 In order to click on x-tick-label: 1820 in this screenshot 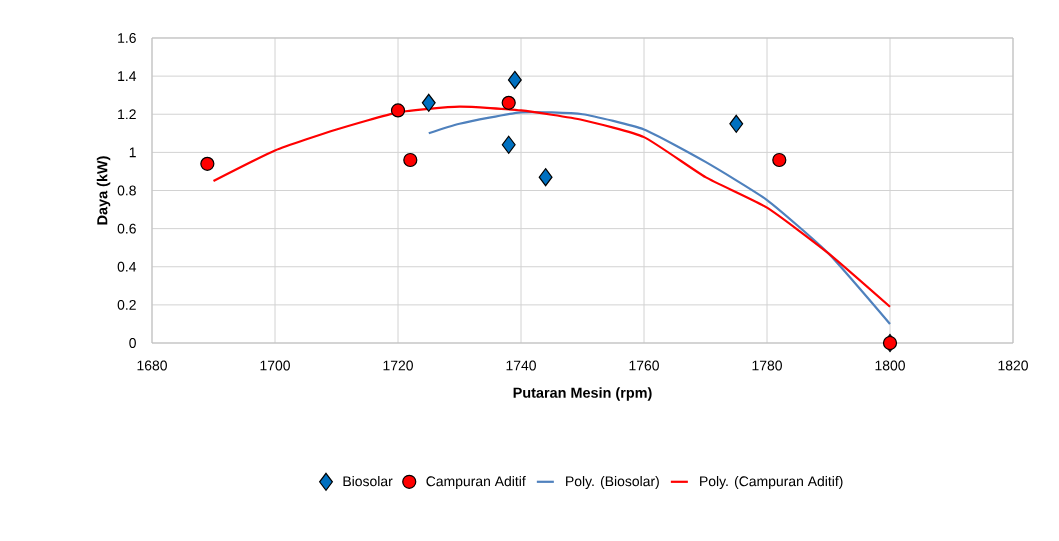, I will do `click(1013, 365)`.